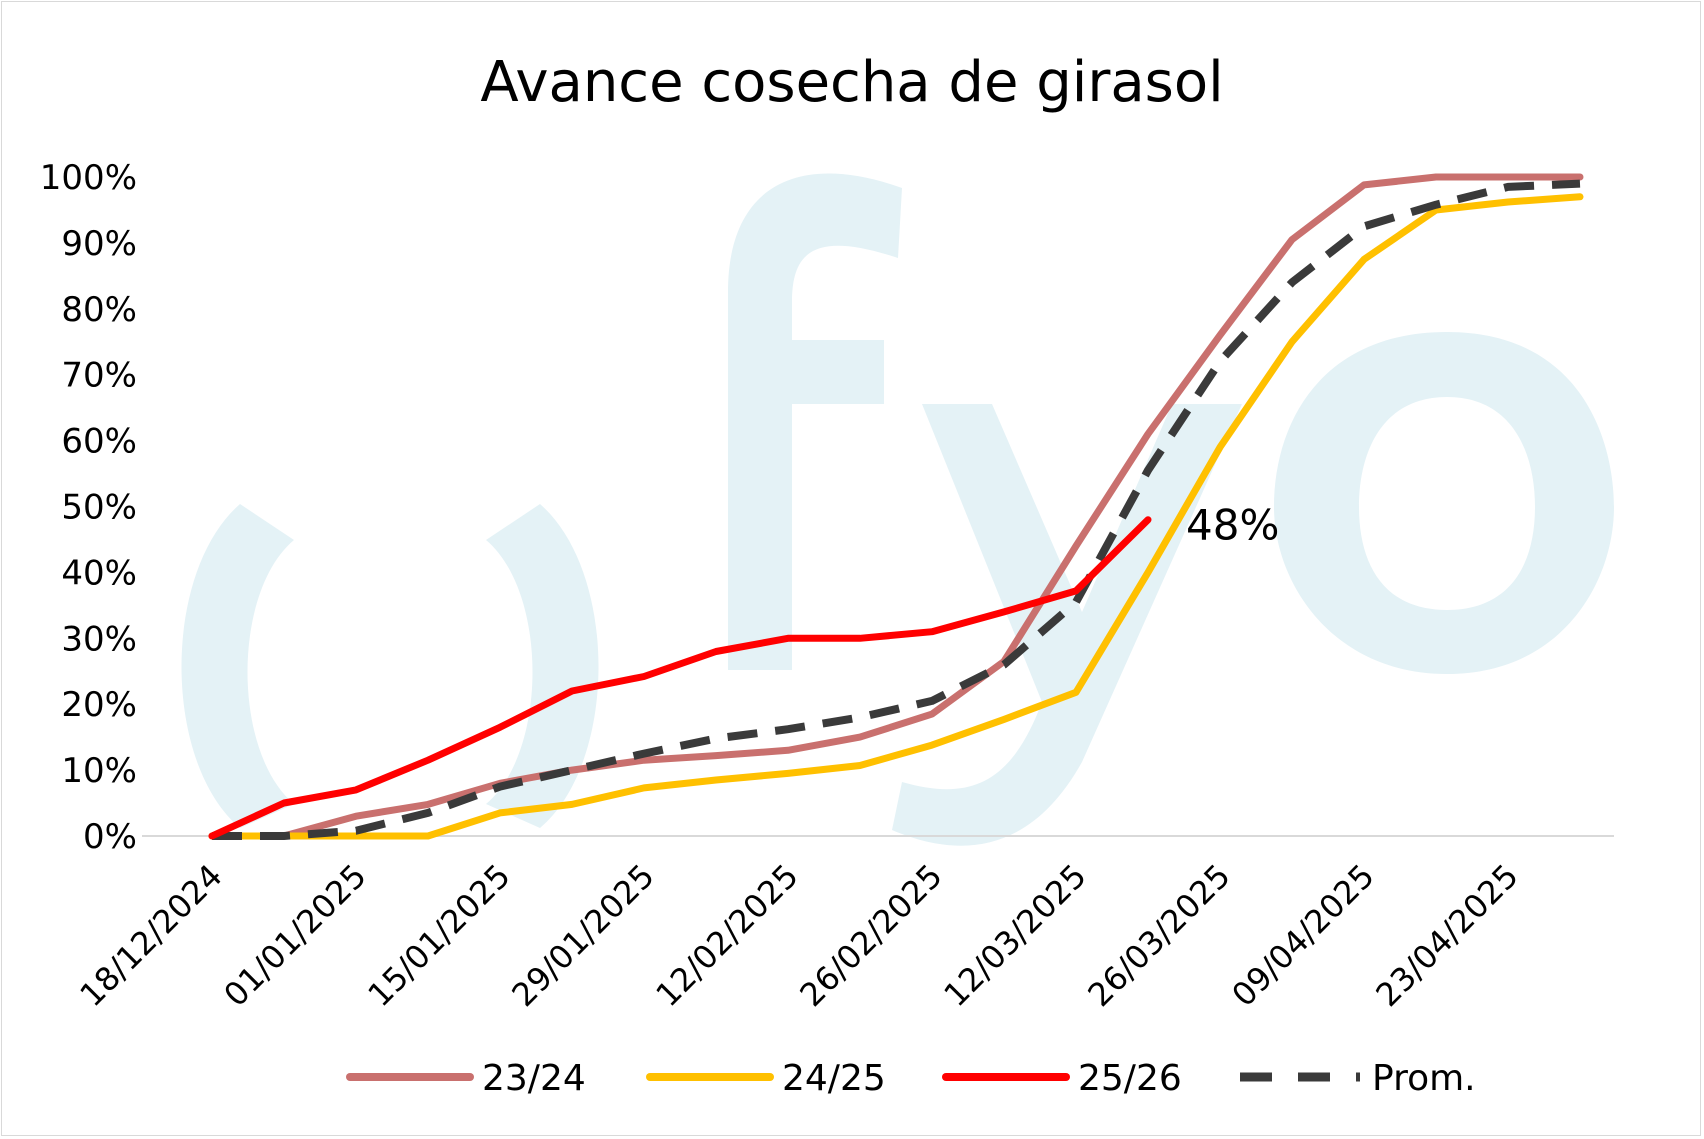 The width and height of the screenshot is (1704, 1139). I want to click on x-tick-label: 12/02/2025, so click(726, 935).